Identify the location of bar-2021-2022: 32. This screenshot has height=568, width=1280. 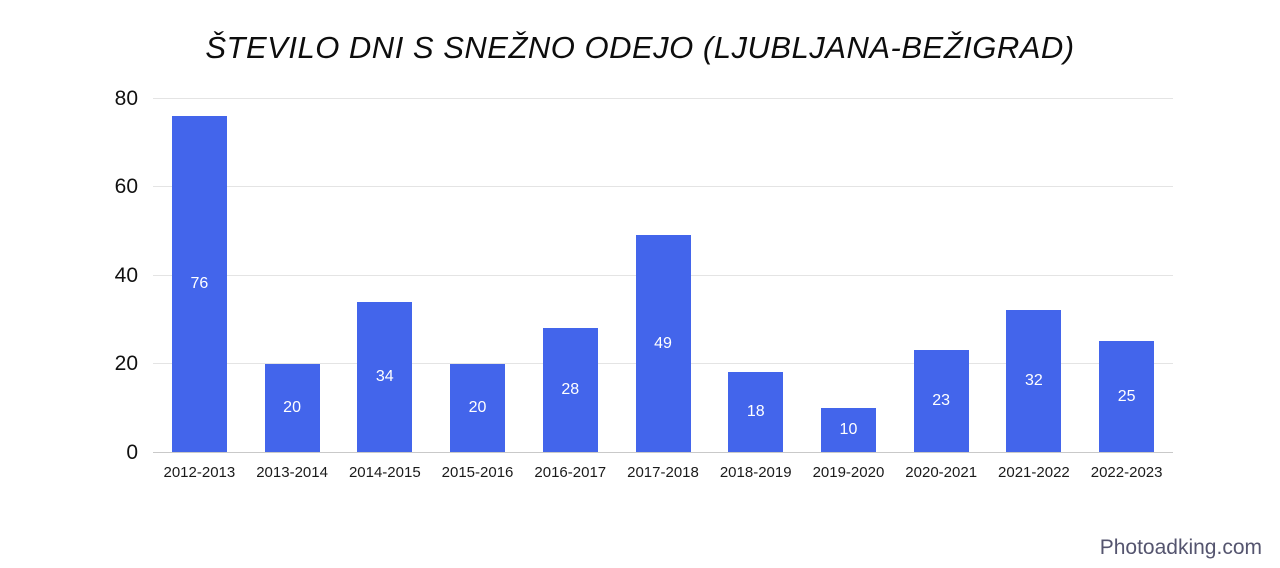
(1034, 381).